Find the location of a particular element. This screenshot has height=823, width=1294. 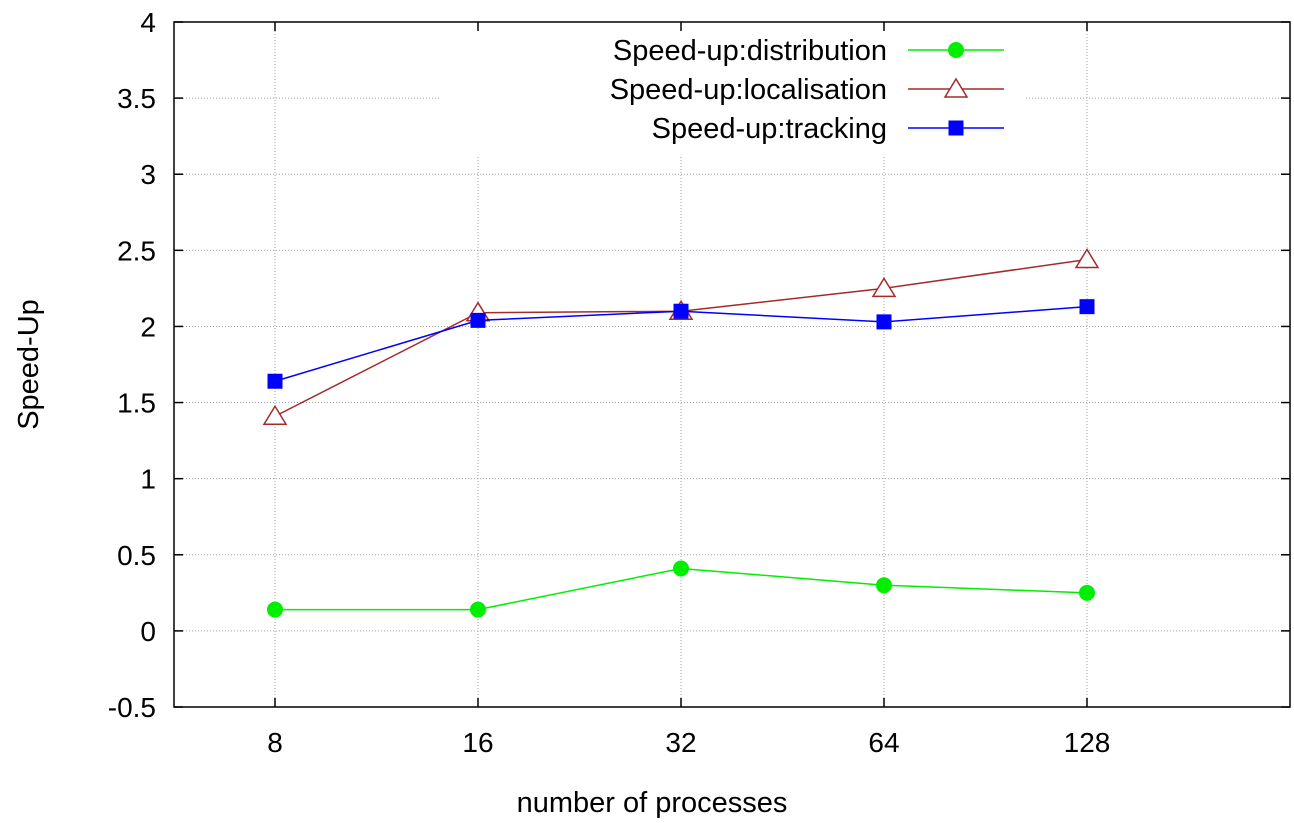

y-axis-title: Speed-Up is located at coordinates (29, 364).